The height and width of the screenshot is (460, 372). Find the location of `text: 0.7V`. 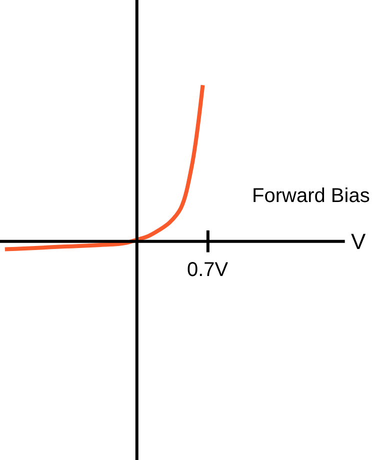

text: 0.7V is located at coordinates (208, 270).